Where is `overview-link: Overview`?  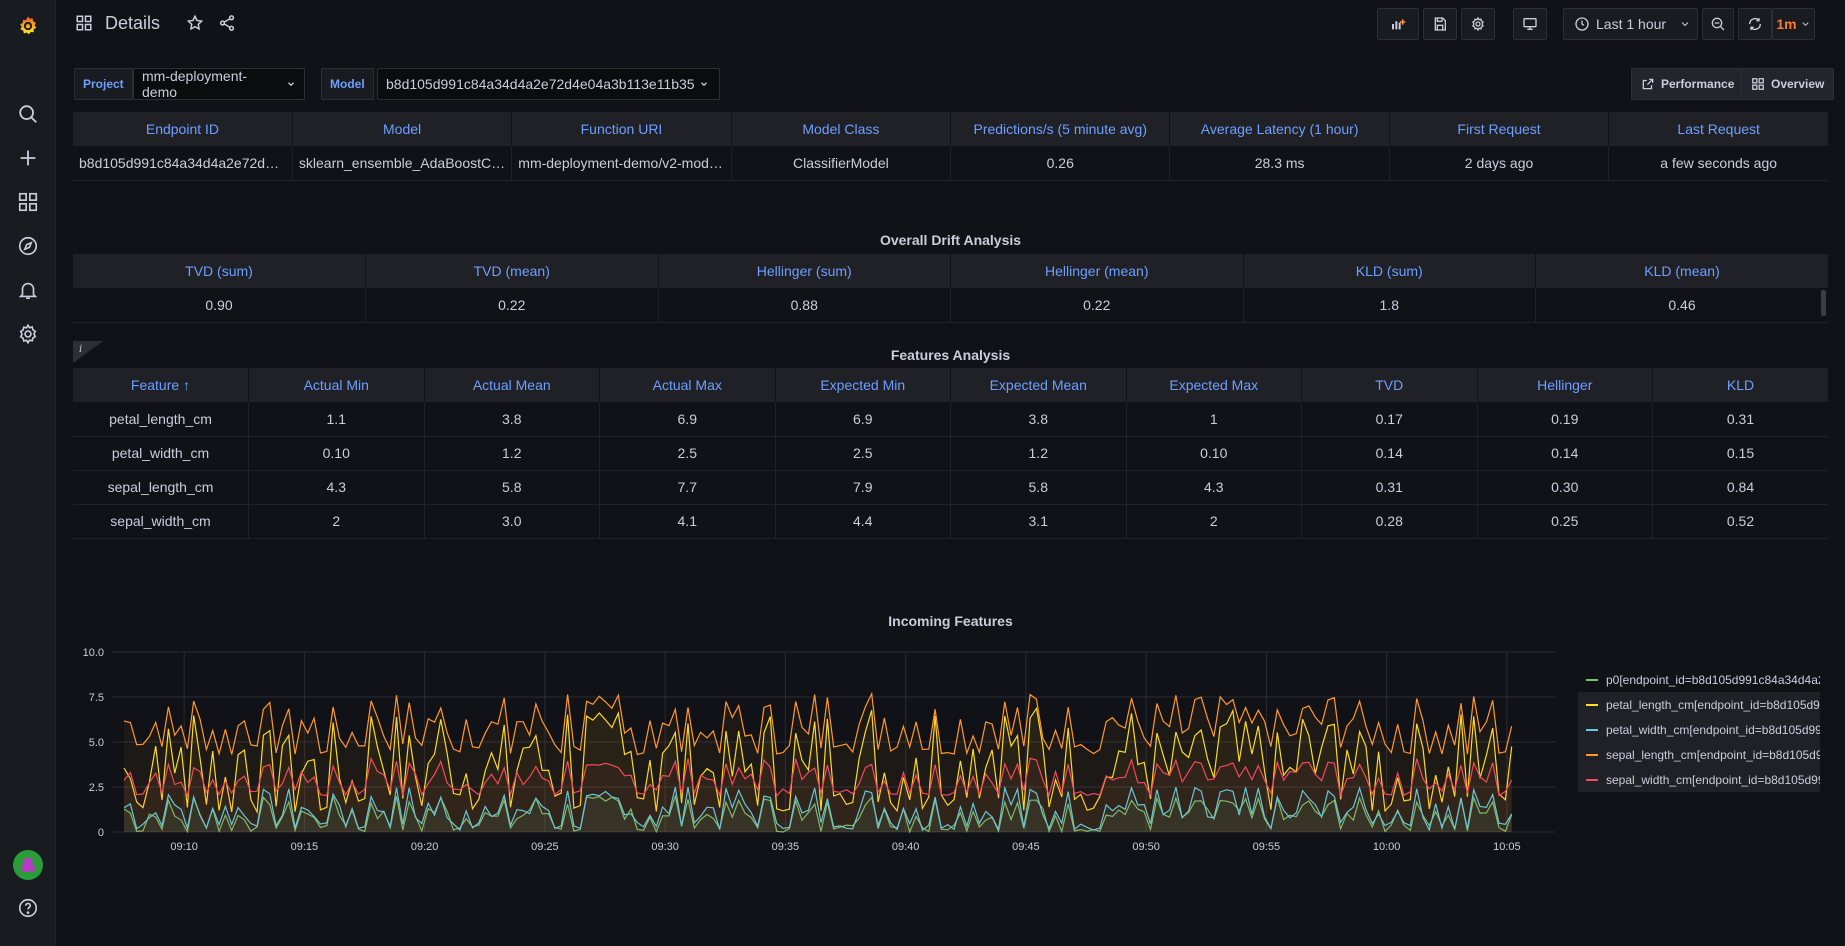 overview-link: Overview is located at coordinates (1788, 84).